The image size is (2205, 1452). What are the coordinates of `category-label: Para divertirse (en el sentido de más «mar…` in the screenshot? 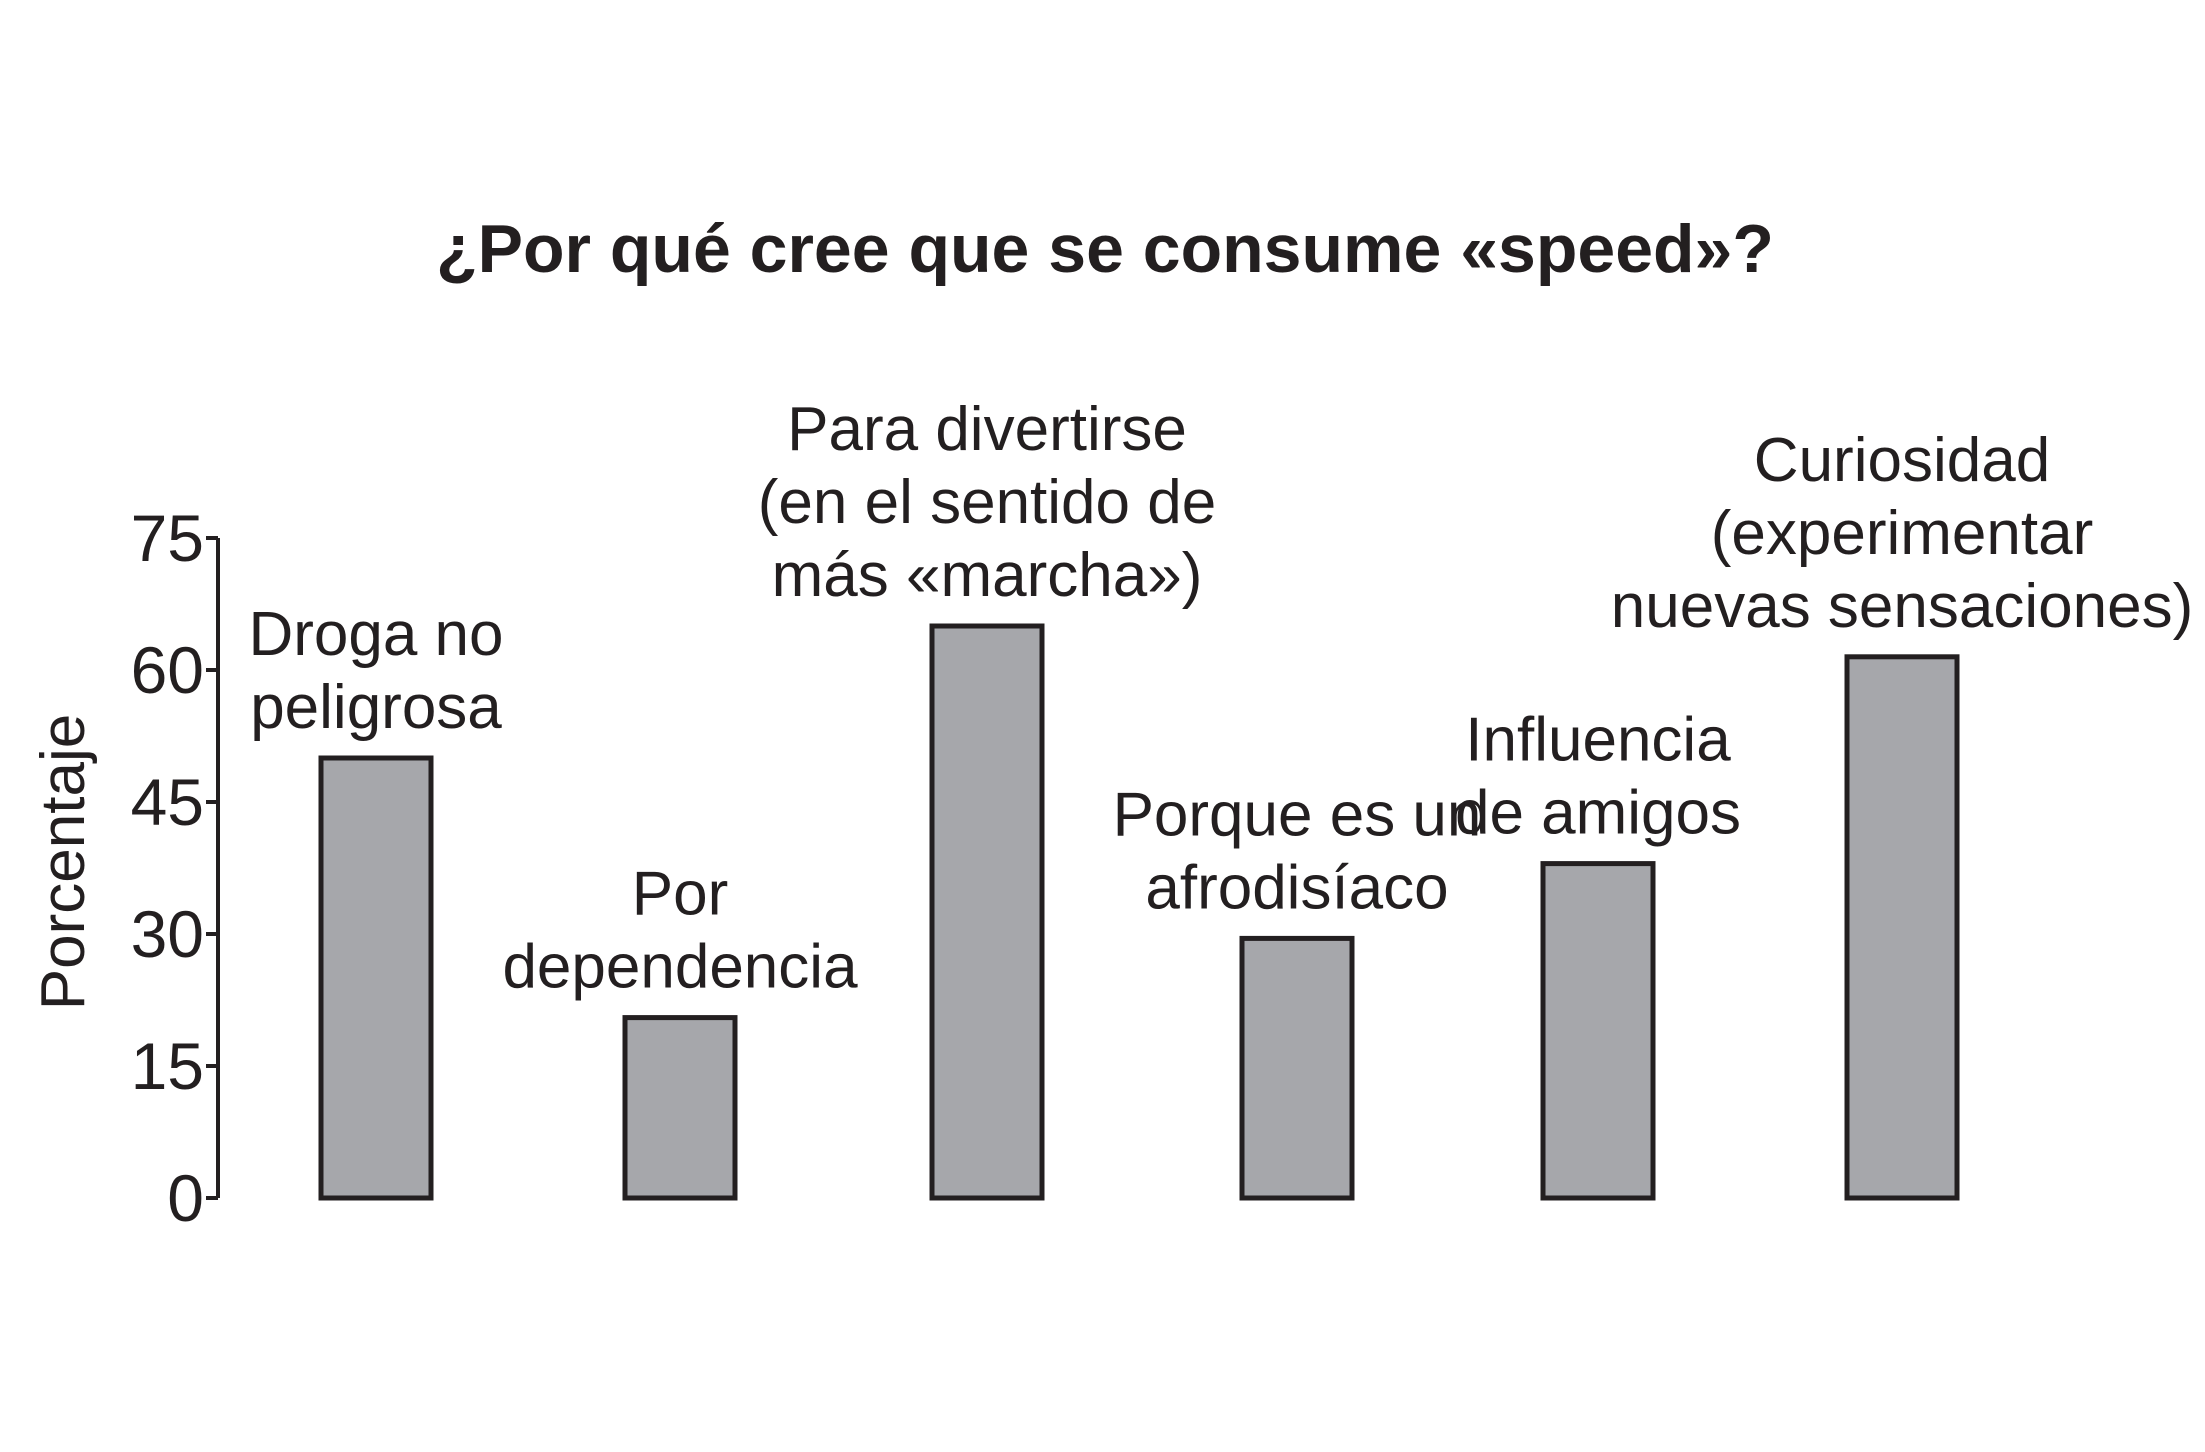 It's located at (987, 502).